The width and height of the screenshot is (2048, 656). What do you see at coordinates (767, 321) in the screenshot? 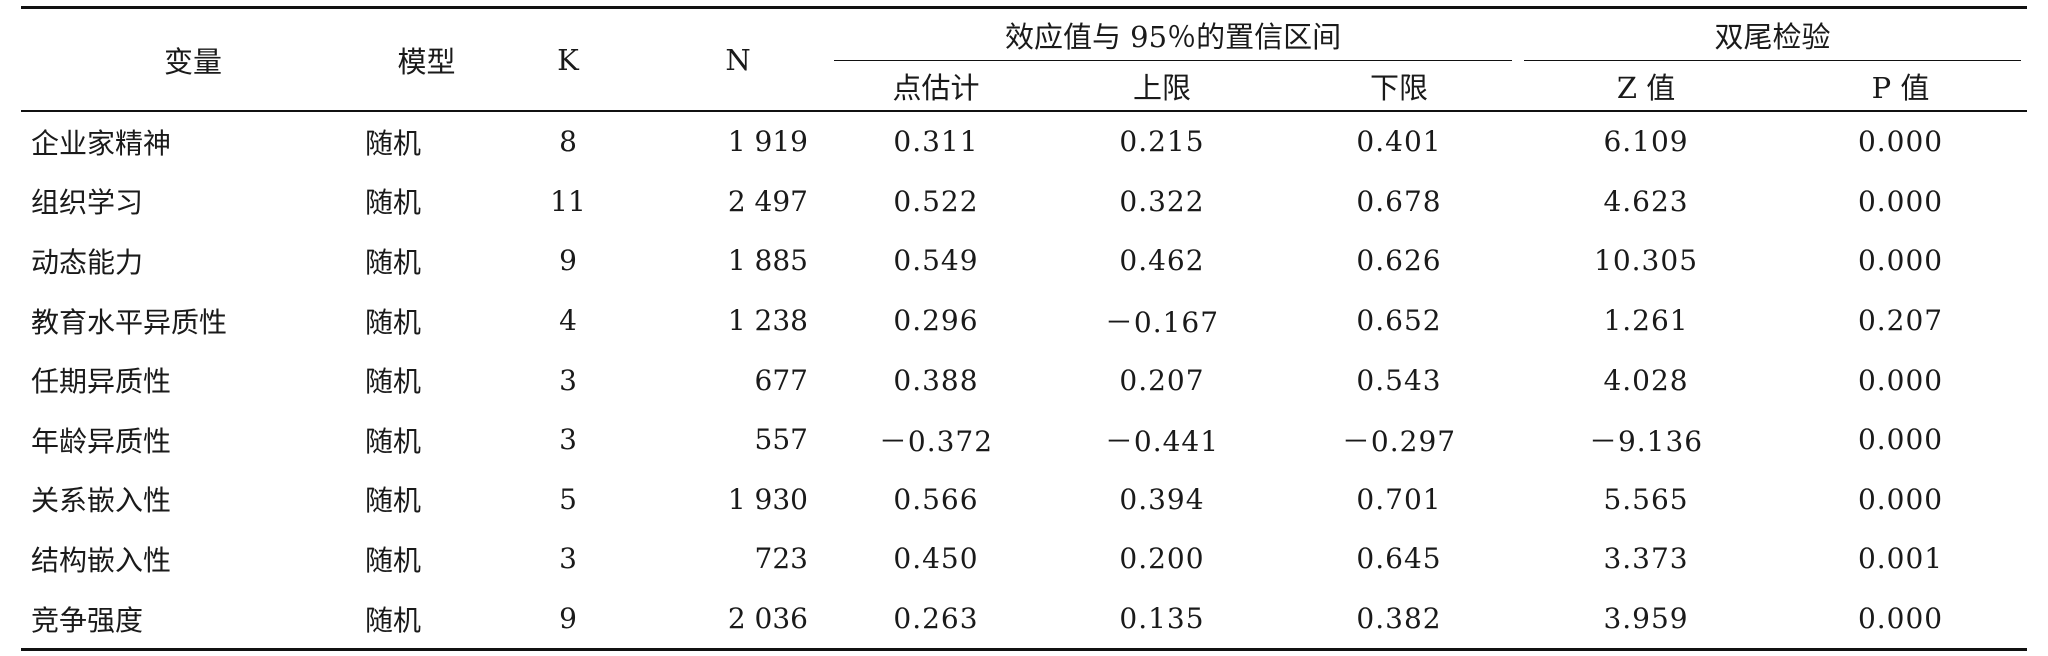
I see `cell-n: 1 238` at bounding box center [767, 321].